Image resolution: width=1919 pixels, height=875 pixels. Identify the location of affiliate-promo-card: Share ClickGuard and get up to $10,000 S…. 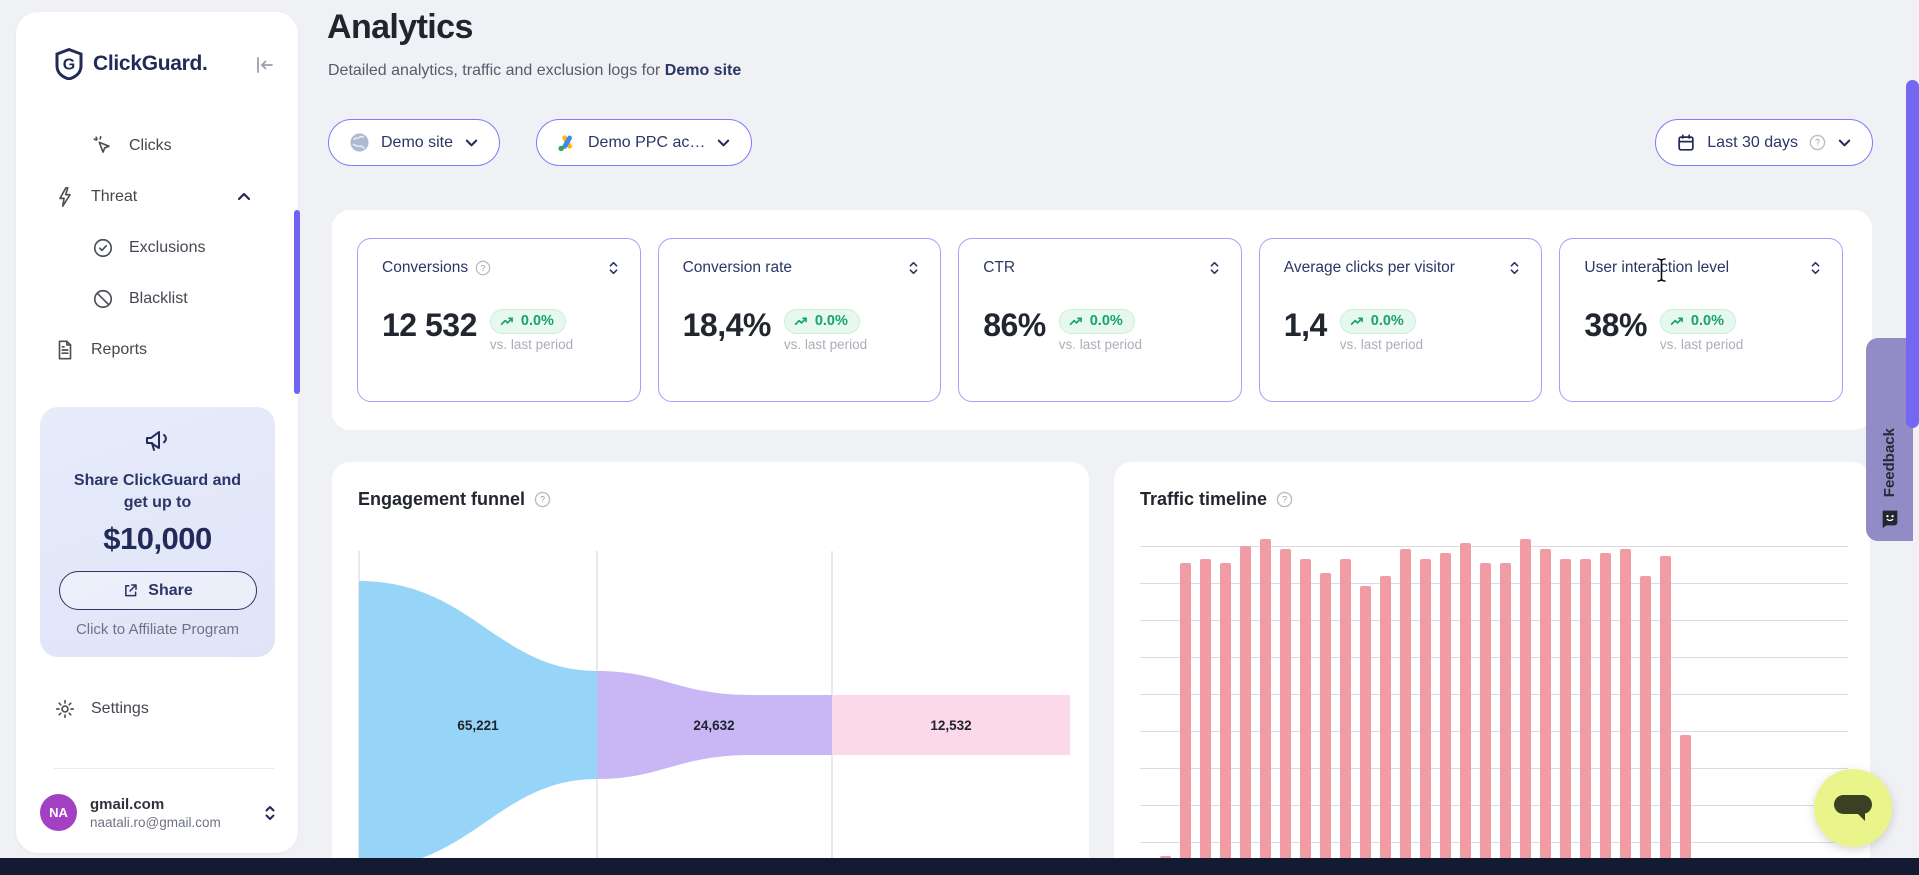
(157, 532).